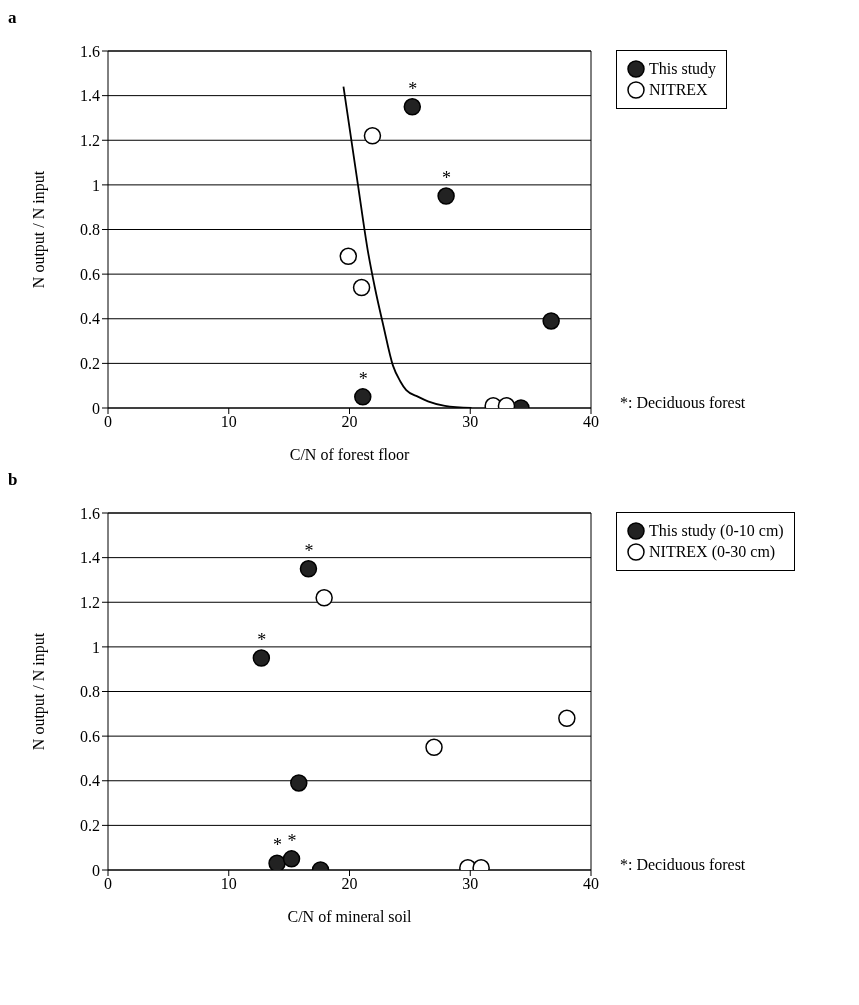 The width and height of the screenshot is (859, 1005). What do you see at coordinates (13, 480) in the screenshot?
I see `chart-title: b` at bounding box center [13, 480].